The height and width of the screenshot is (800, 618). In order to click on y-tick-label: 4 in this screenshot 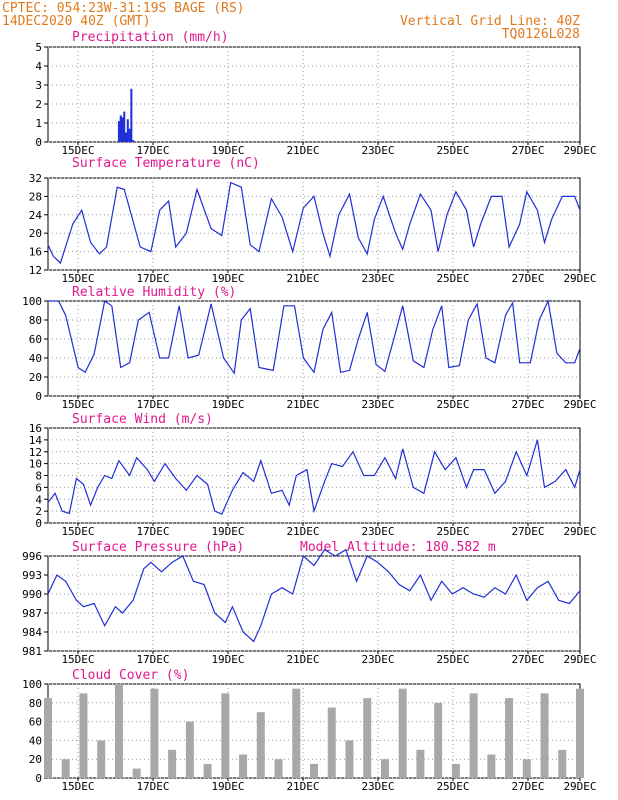, I will do `click(38, 499)`.